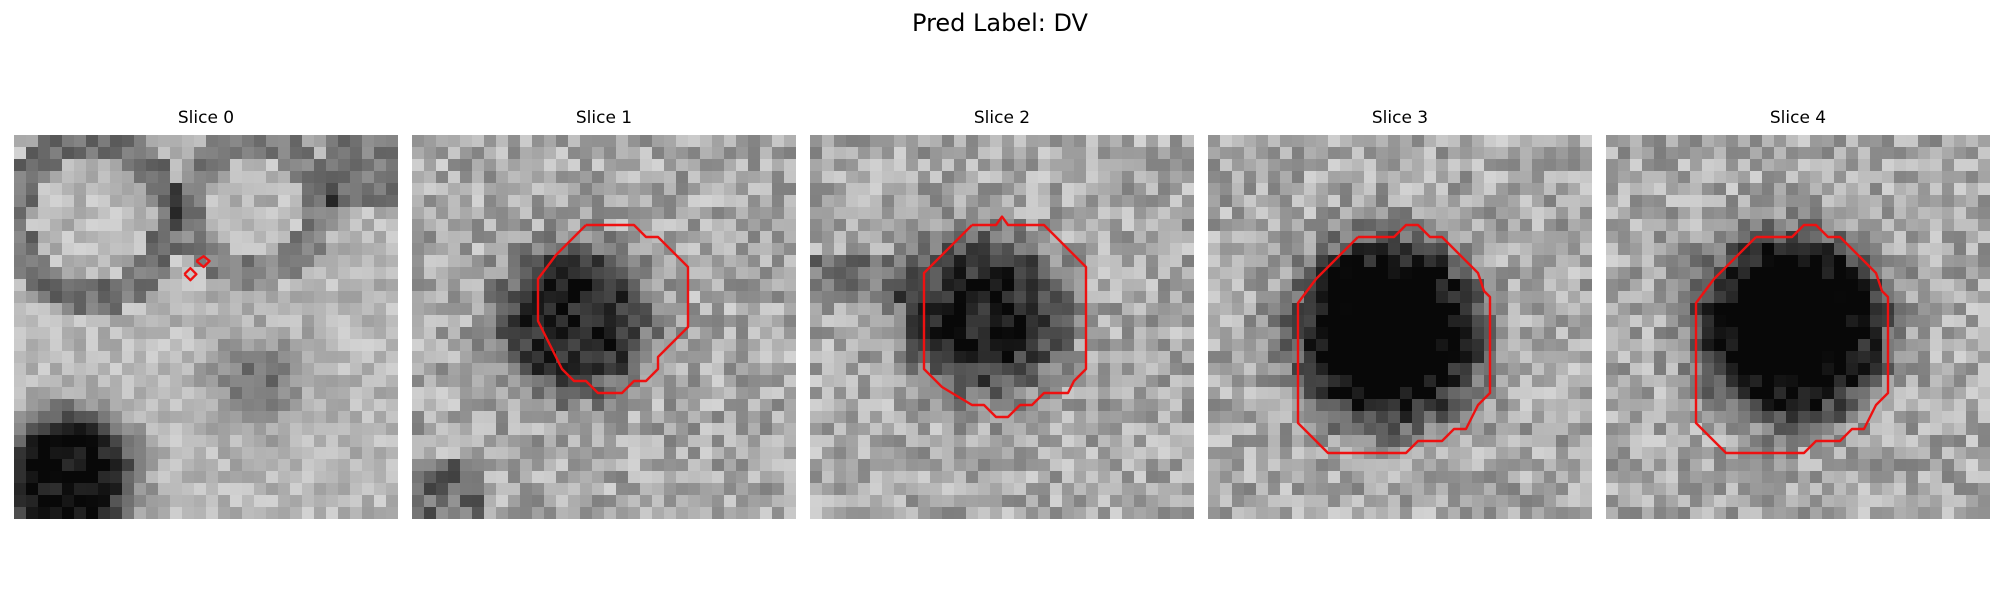 Image resolution: width=2000 pixels, height=600 pixels. Describe the element at coordinates (1000, 23) in the screenshot. I see `figure-title: Pred Label: DV` at that location.